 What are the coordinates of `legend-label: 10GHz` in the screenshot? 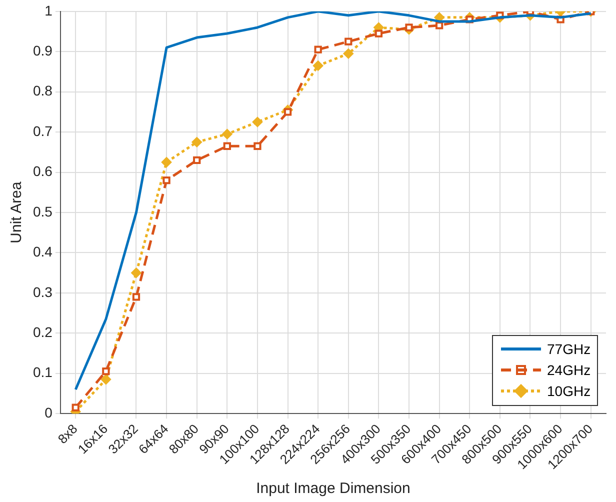 It's located at (569, 391).